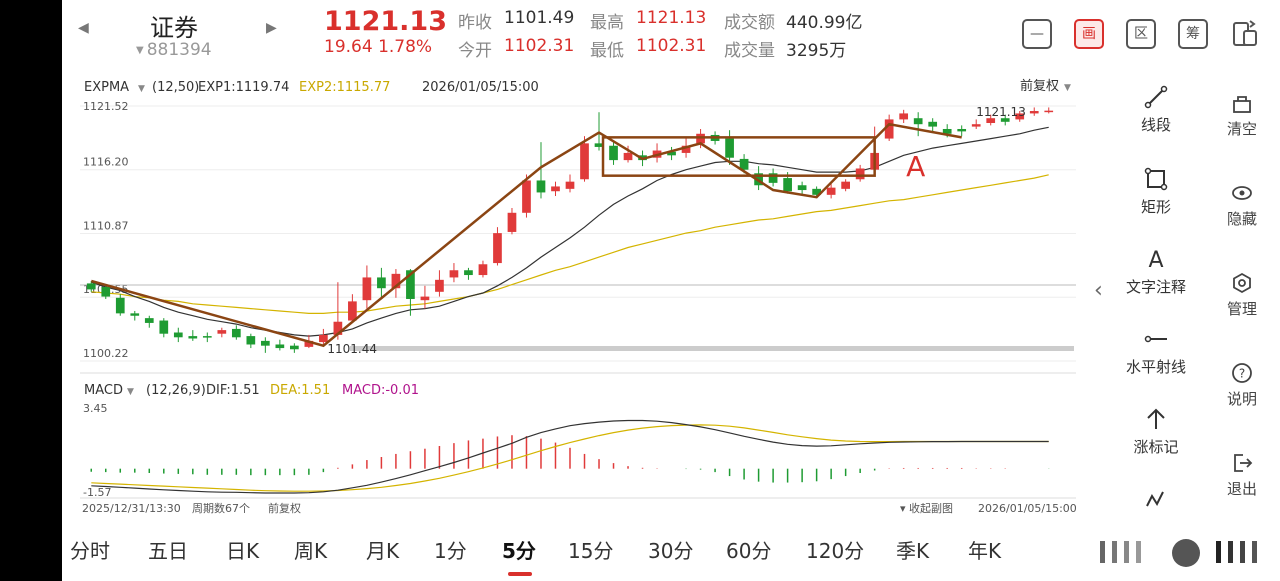 The height and width of the screenshot is (581, 1280). I want to click on next-stock-arrow-icon: ▶, so click(271, 28).